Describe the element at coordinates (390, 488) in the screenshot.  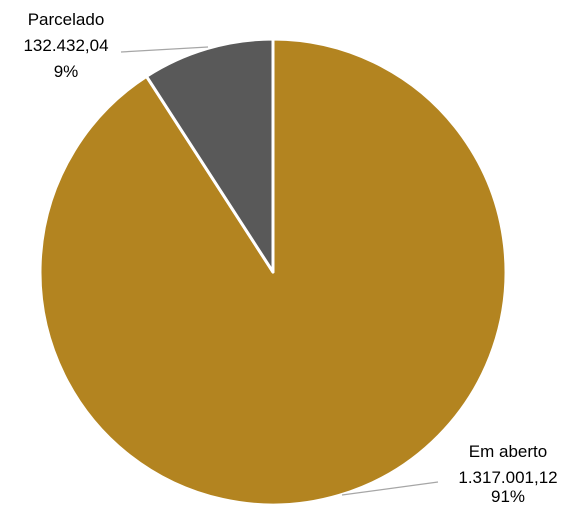
I see `leader-line-em-aberto` at that location.